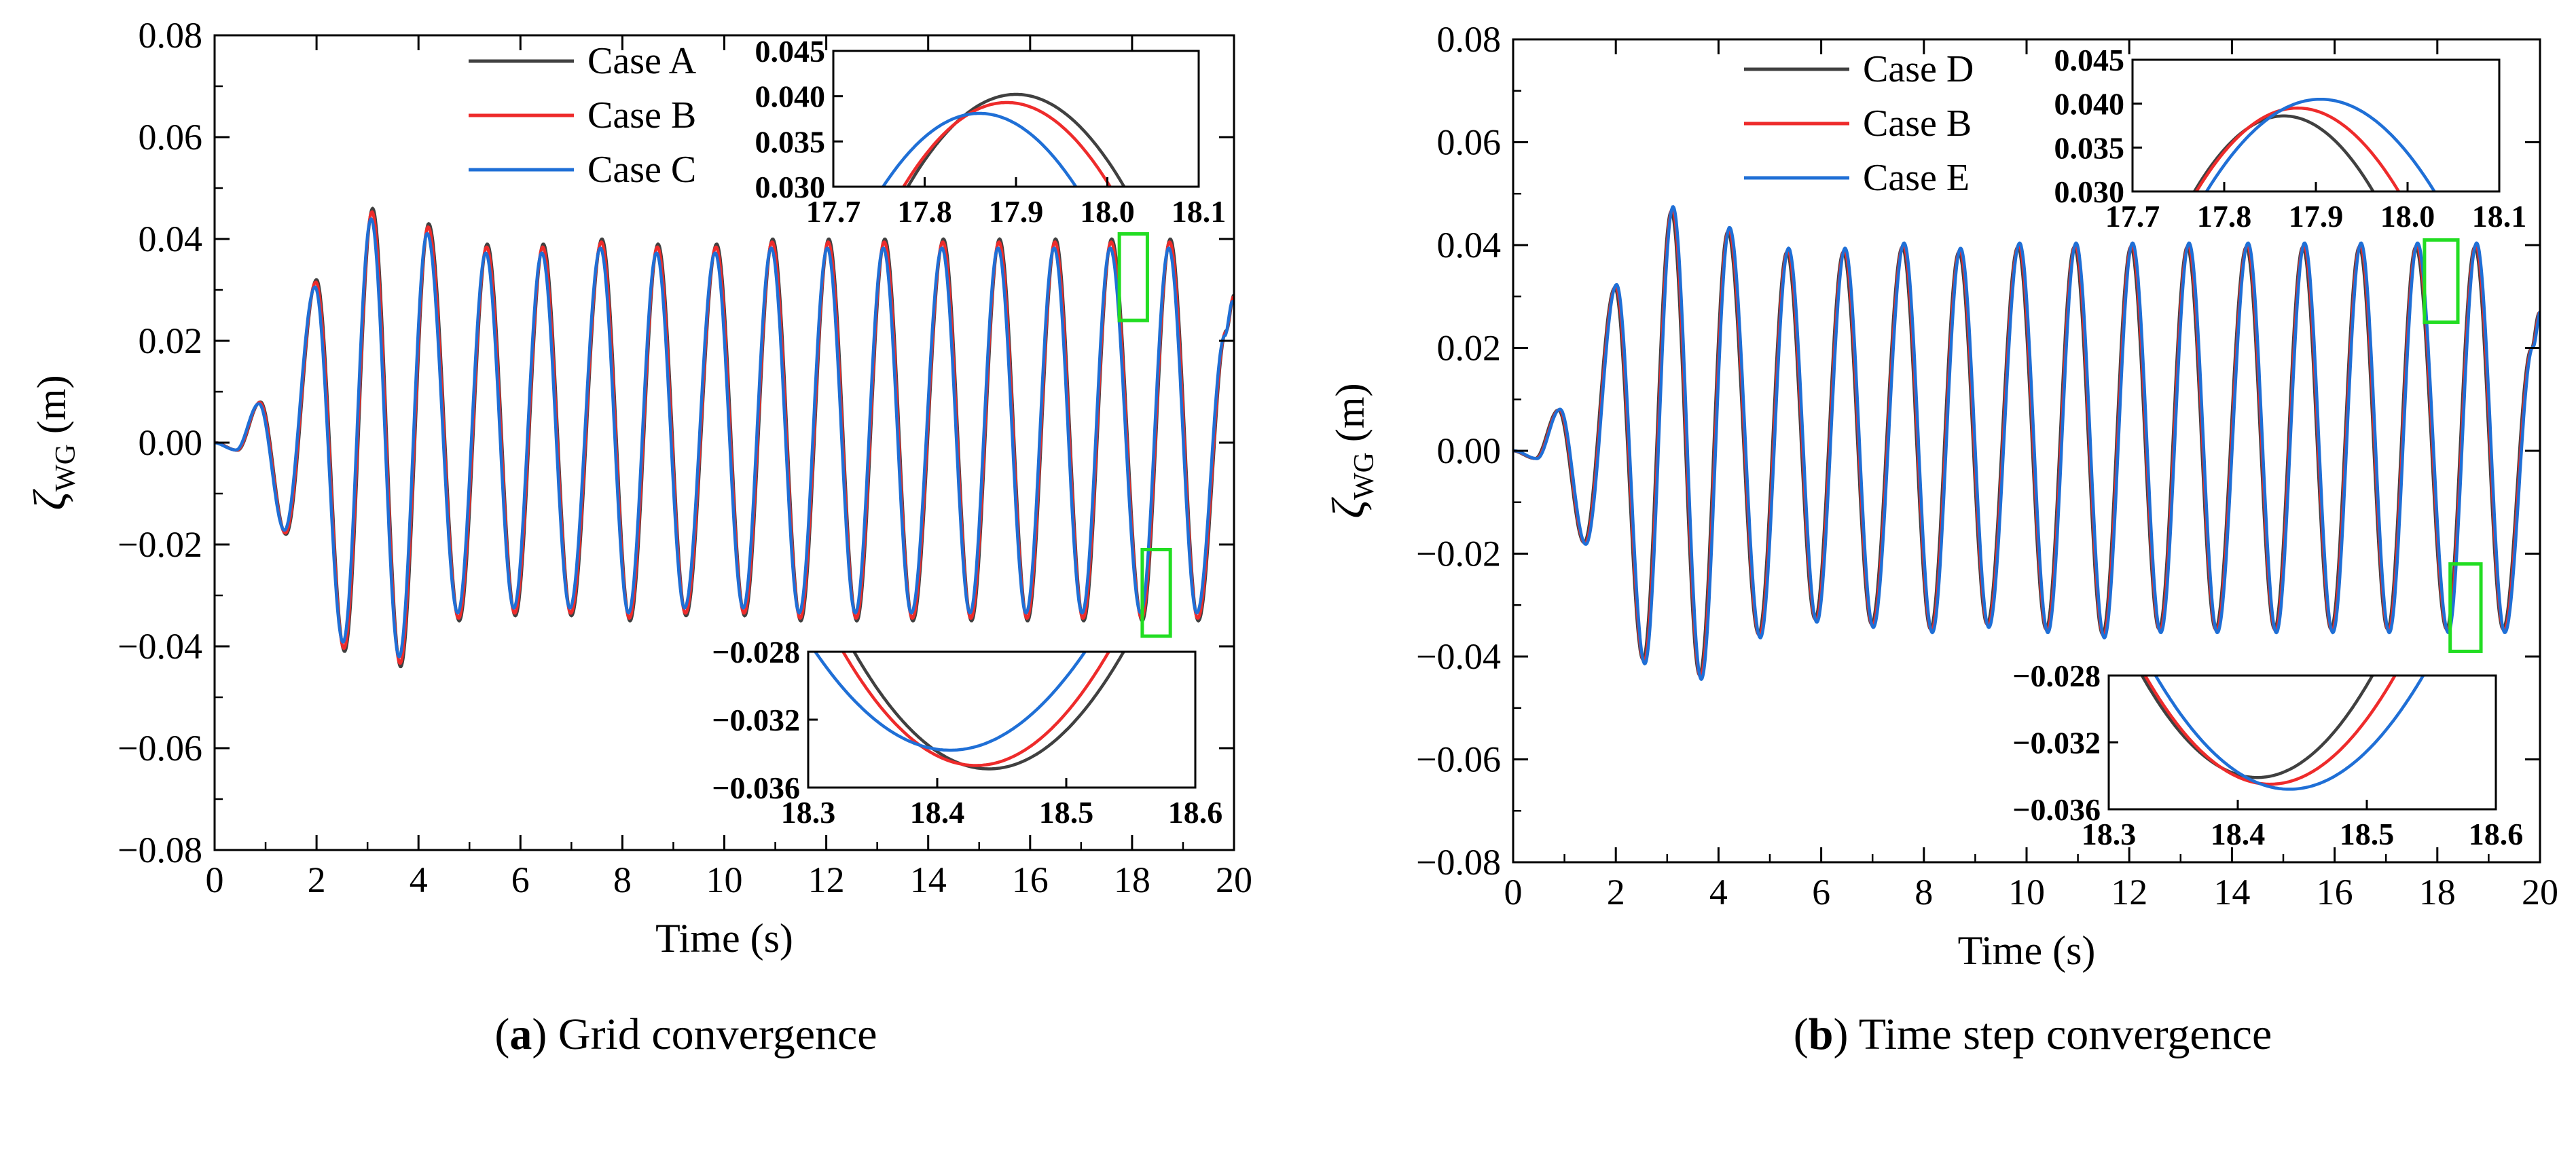 This screenshot has width=2576, height=1163. I want to click on panel-caption: (b) Time step convergence, so click(2033, 1034).